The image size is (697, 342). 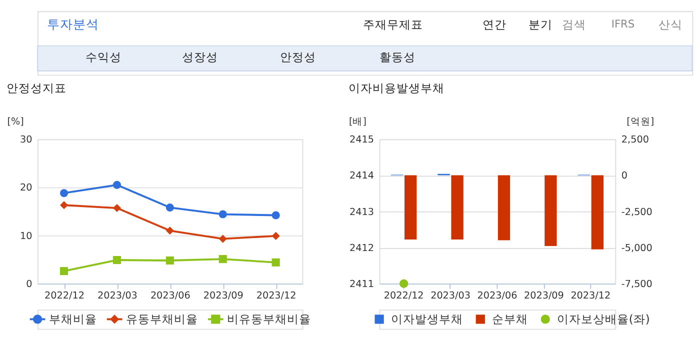 What do you see at coordinates (494, 24) in the screenshot?
I see `text: 연간` at bounding box center [494, 24].